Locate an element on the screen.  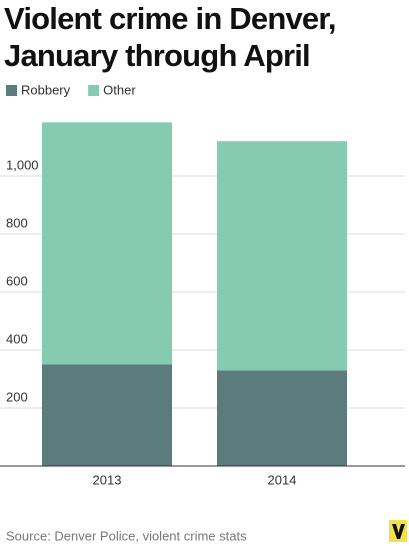
y-tick-label: 600 is located at coordinates (17, 280).